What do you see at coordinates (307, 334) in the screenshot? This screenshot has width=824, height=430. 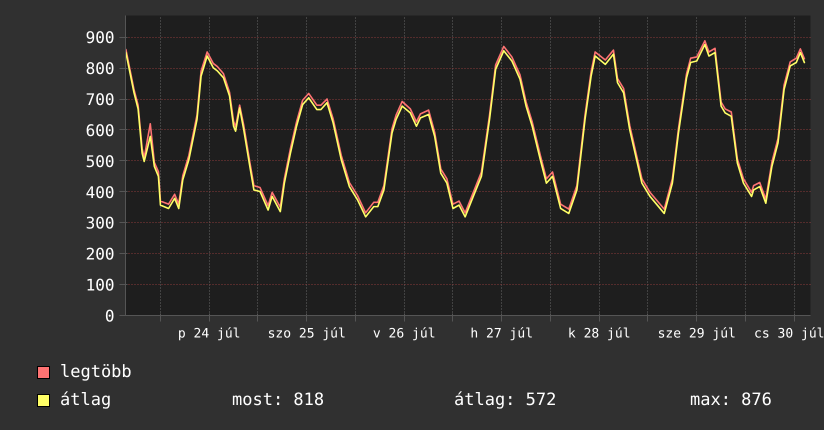 I see `x-tick-label: szo 25 júl` at bounding box center [307, 334].